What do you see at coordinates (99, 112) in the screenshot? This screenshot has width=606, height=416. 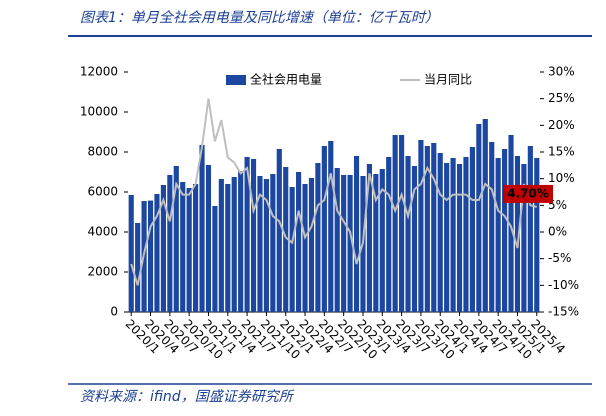 I see `y-tick-label: 10000` at bounding box center [99, 112].